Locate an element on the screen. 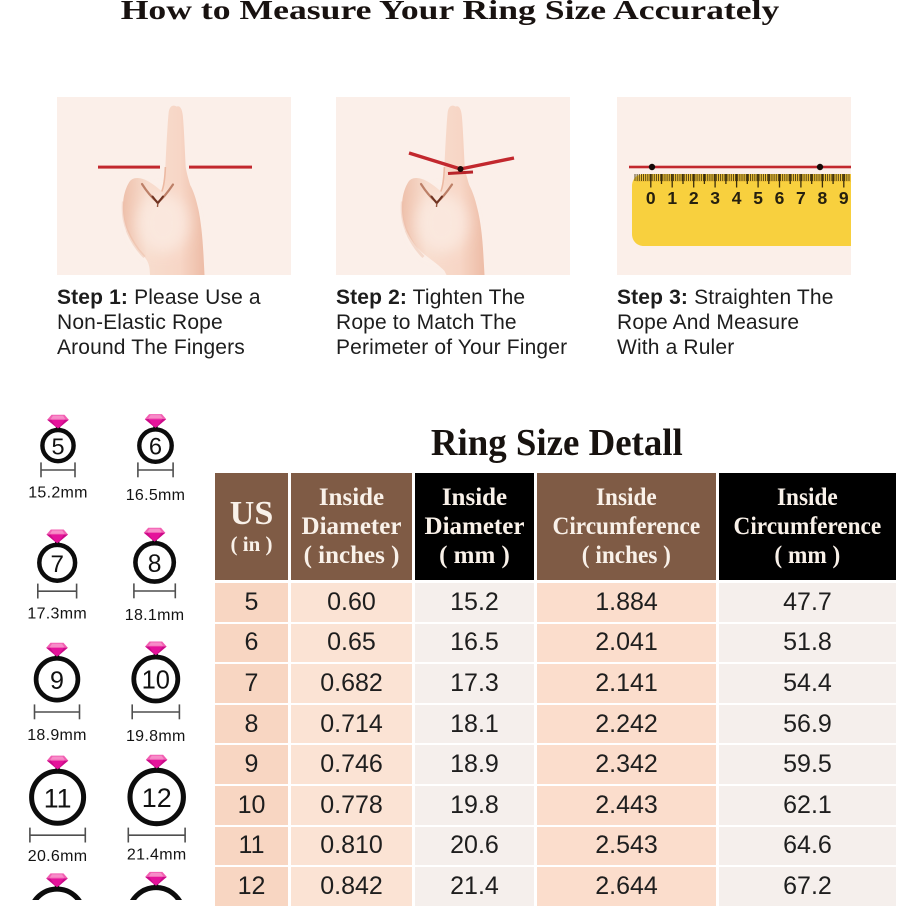  svg-text: 18.9mm is located at coordinates (57, 735).